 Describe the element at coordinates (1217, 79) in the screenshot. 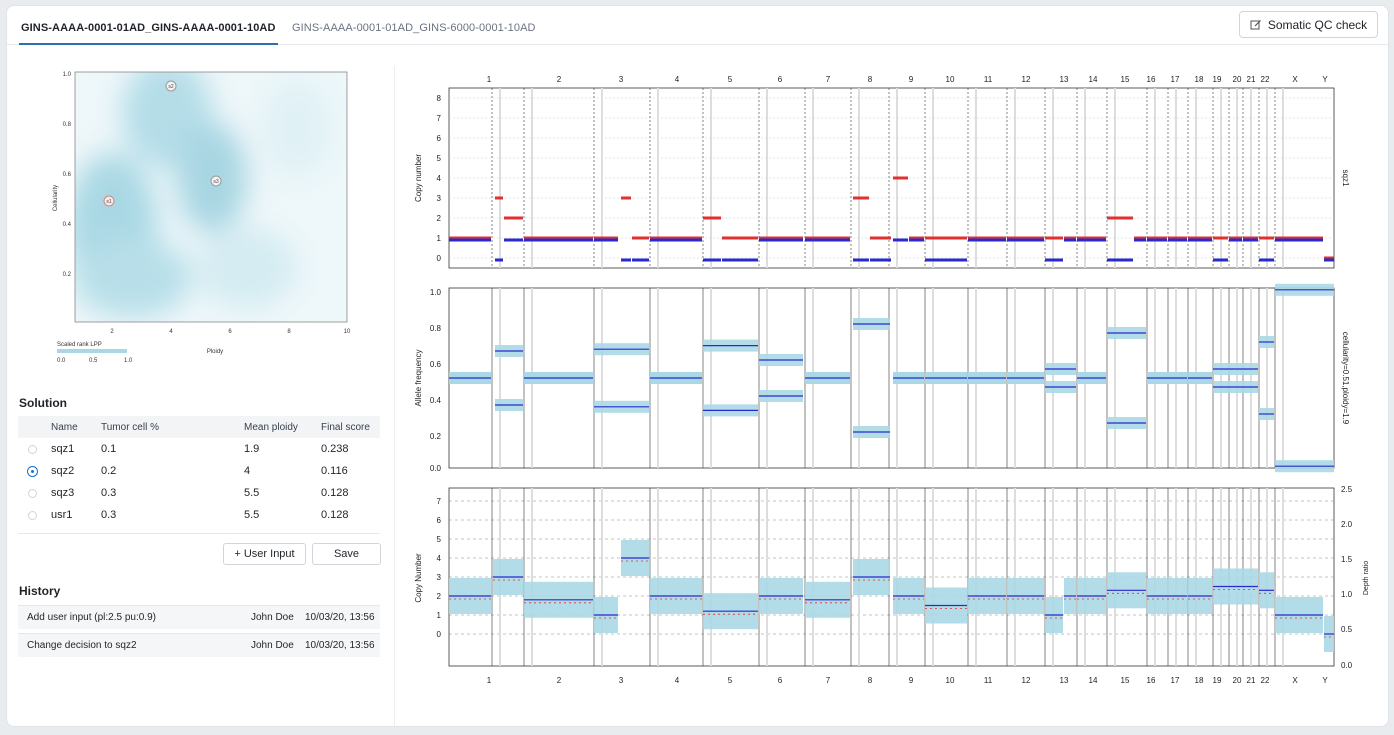

I see `chromosome-label: 19` at that location.